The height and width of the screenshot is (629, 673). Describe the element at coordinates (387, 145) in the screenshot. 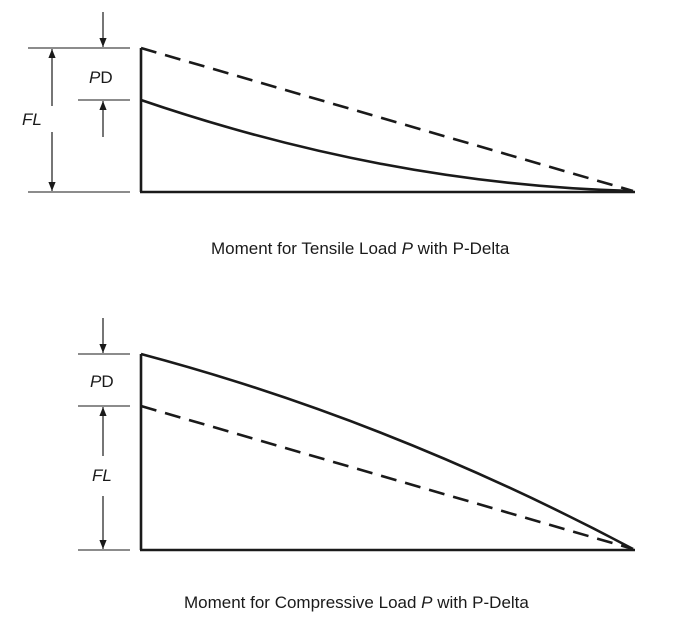

I see `p-delta-moment-curve` at that location.